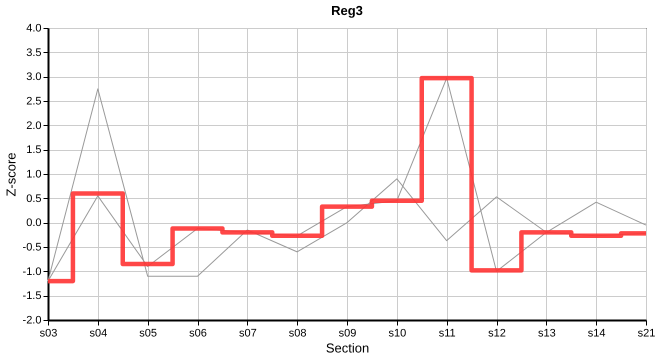 The image size is (660, 360). I want to click on chart-title: Reg3, so click(347, 10).